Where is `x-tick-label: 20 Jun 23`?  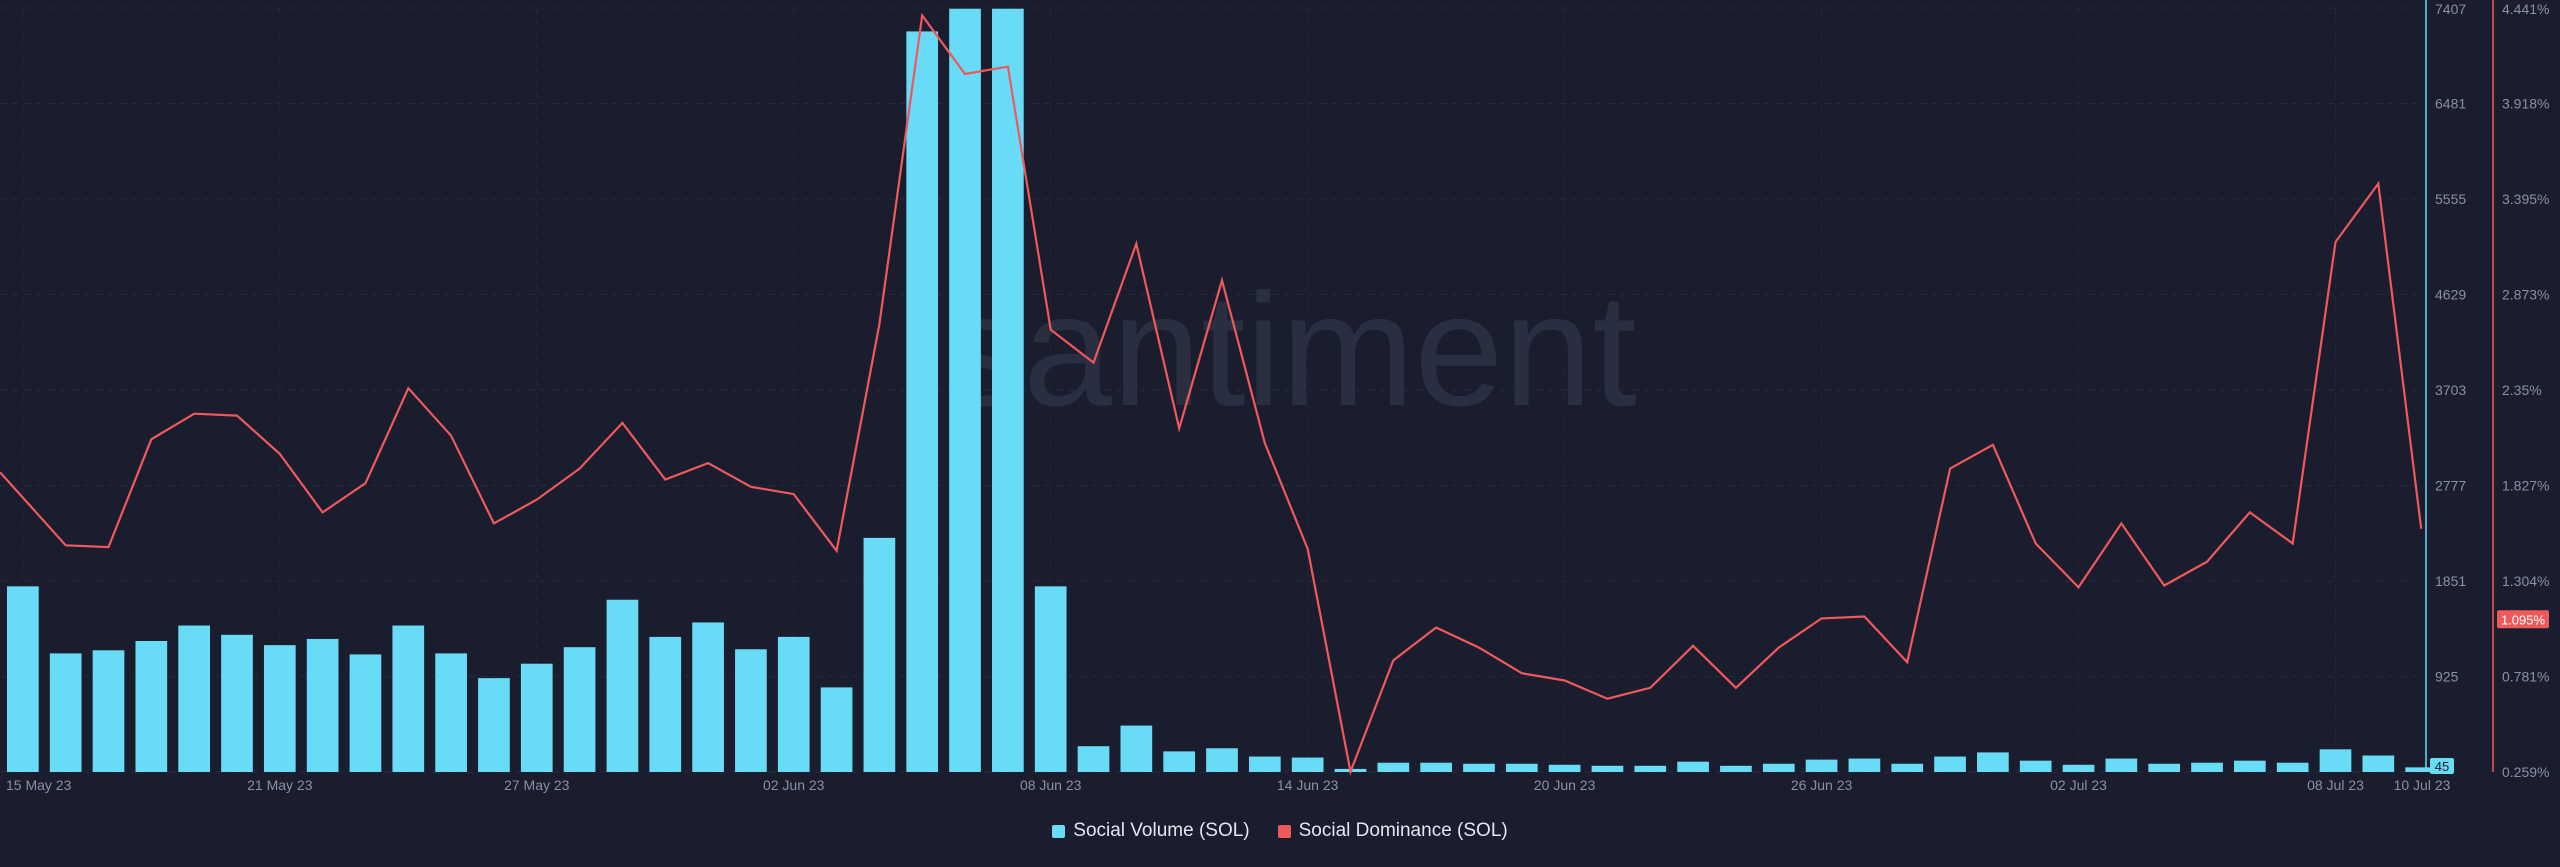 x-tick-label: 20 Jun 23 is located at coordinates (1565, 785).